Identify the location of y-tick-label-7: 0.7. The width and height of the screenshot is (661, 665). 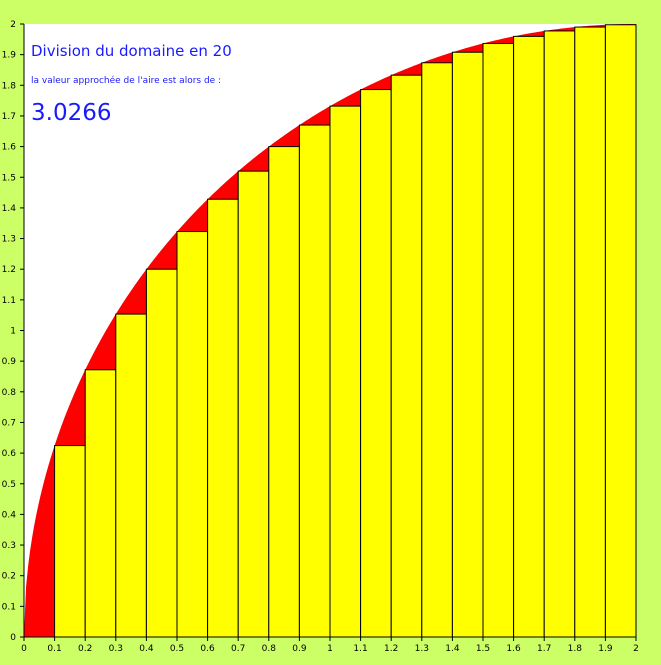
(9, 423).